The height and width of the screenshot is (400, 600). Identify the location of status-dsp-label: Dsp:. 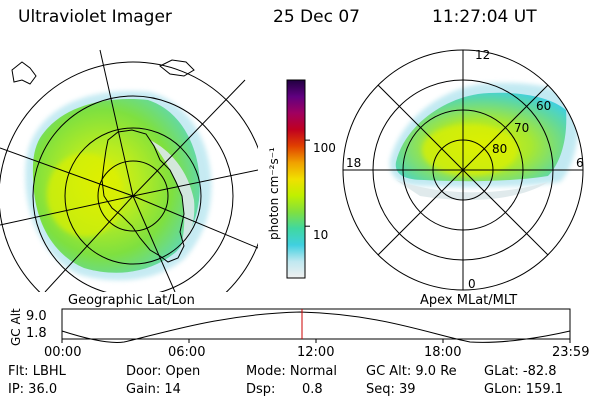
(261, 389).